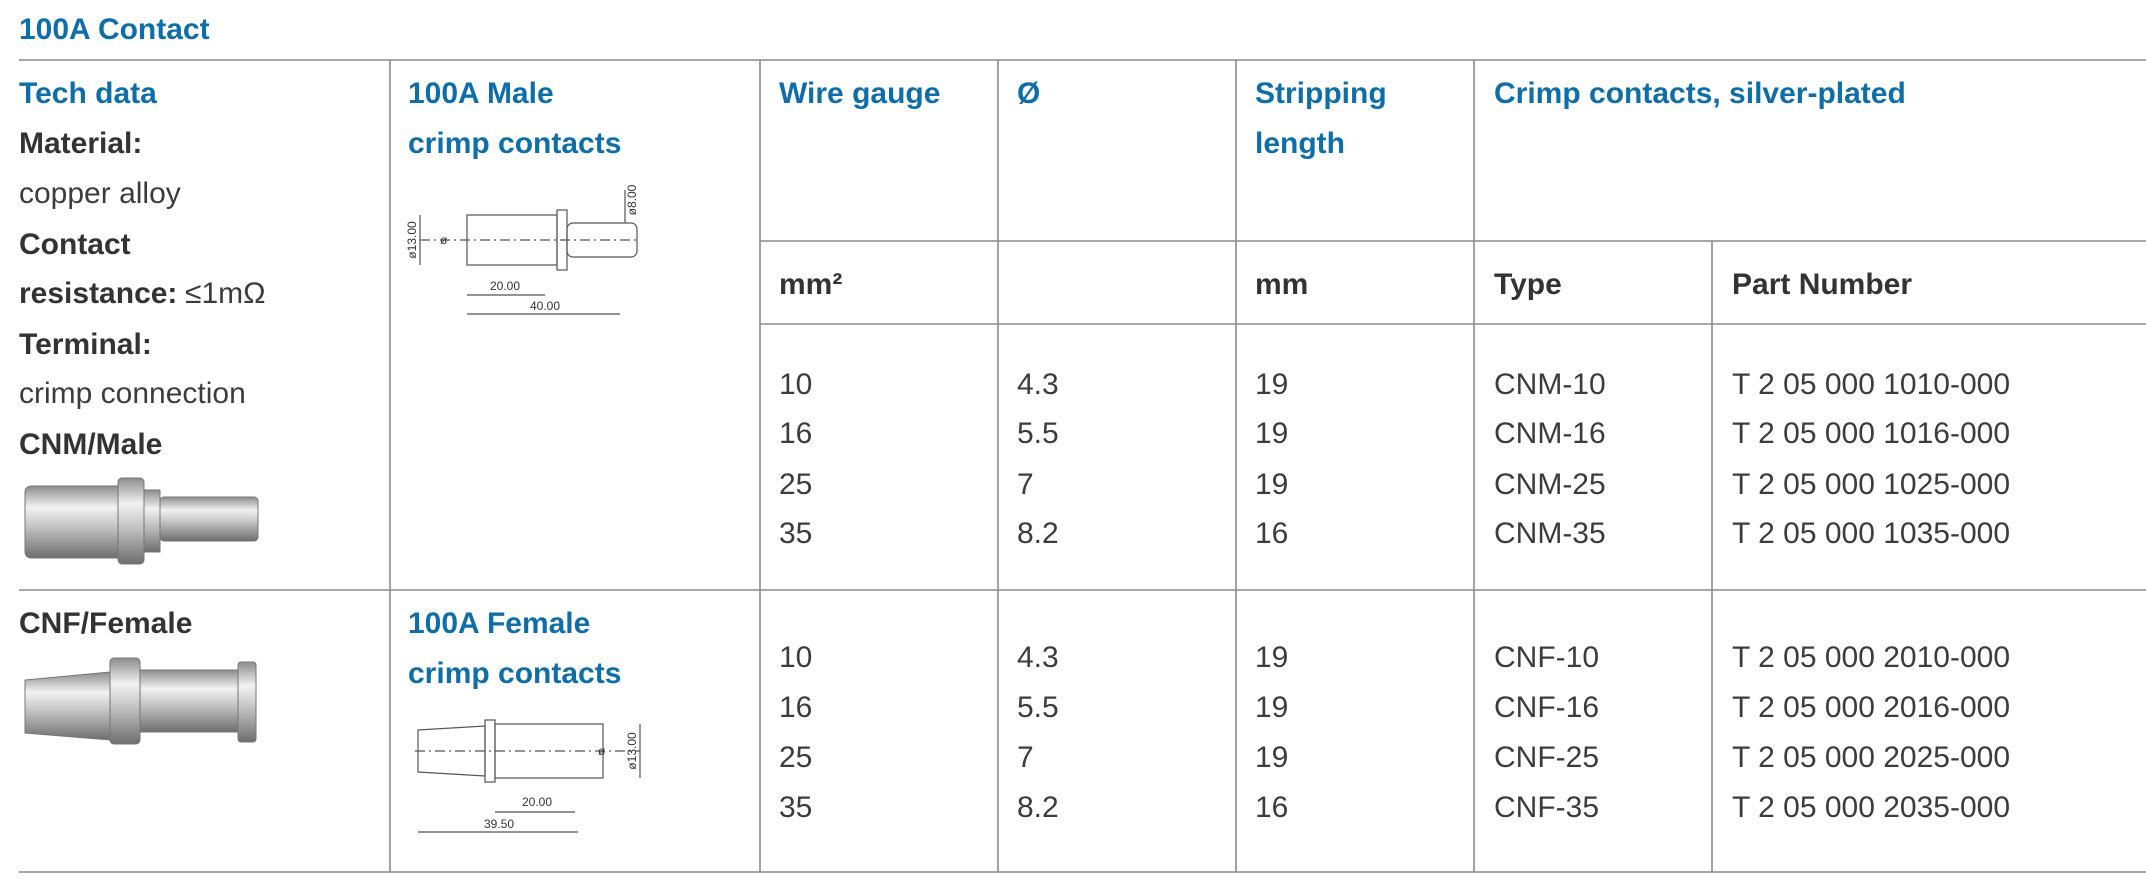 This screenshot has width=2146, height=890. Describe the element at coordinates (1282, 284) in the screenshot. I see `unit-header: mm` at that location.